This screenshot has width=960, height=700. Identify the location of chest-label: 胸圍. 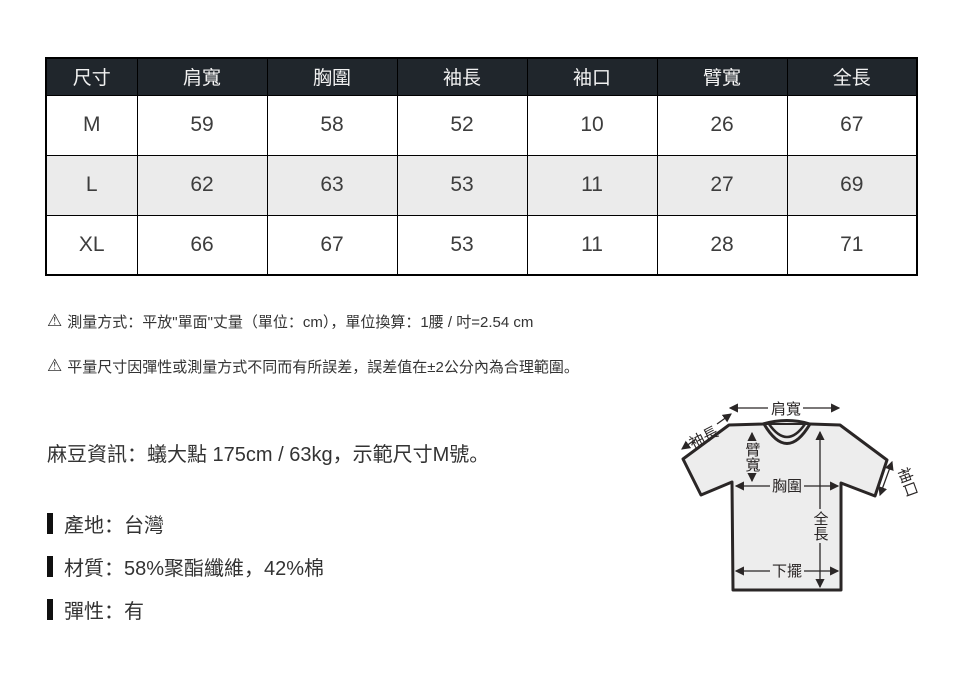
(787, 486).